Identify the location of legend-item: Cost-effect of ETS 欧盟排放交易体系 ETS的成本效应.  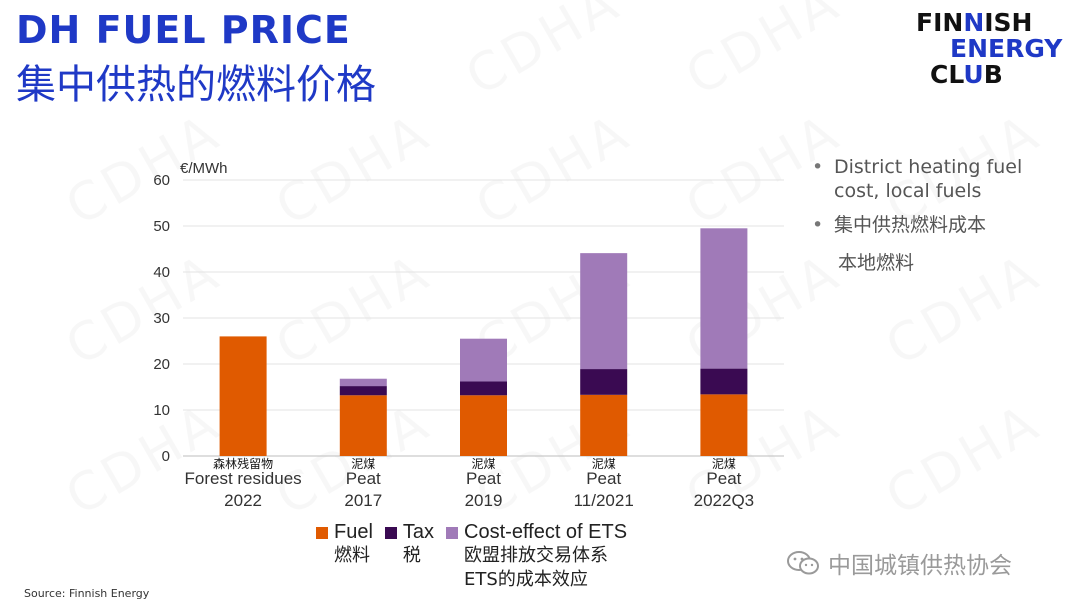
(536, 556).